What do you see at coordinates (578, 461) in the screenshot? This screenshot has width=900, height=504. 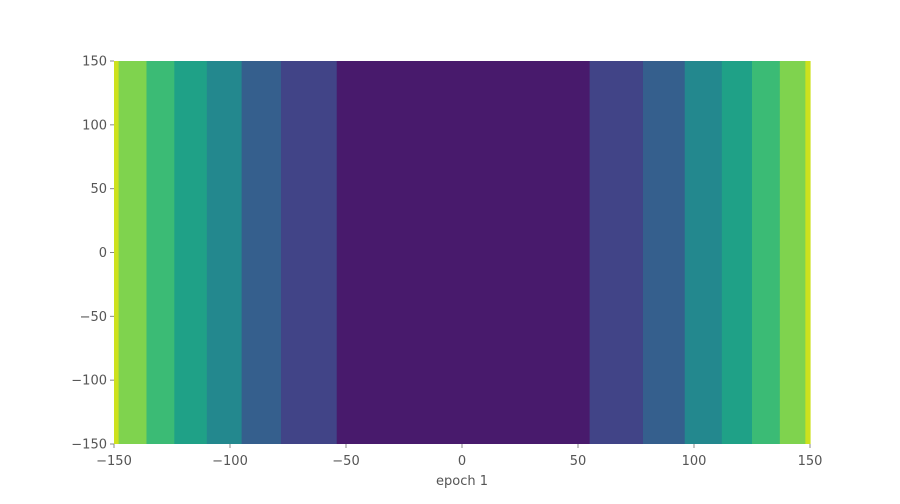 I see `x-tick-label: 50` at bounding box center [578, 461].